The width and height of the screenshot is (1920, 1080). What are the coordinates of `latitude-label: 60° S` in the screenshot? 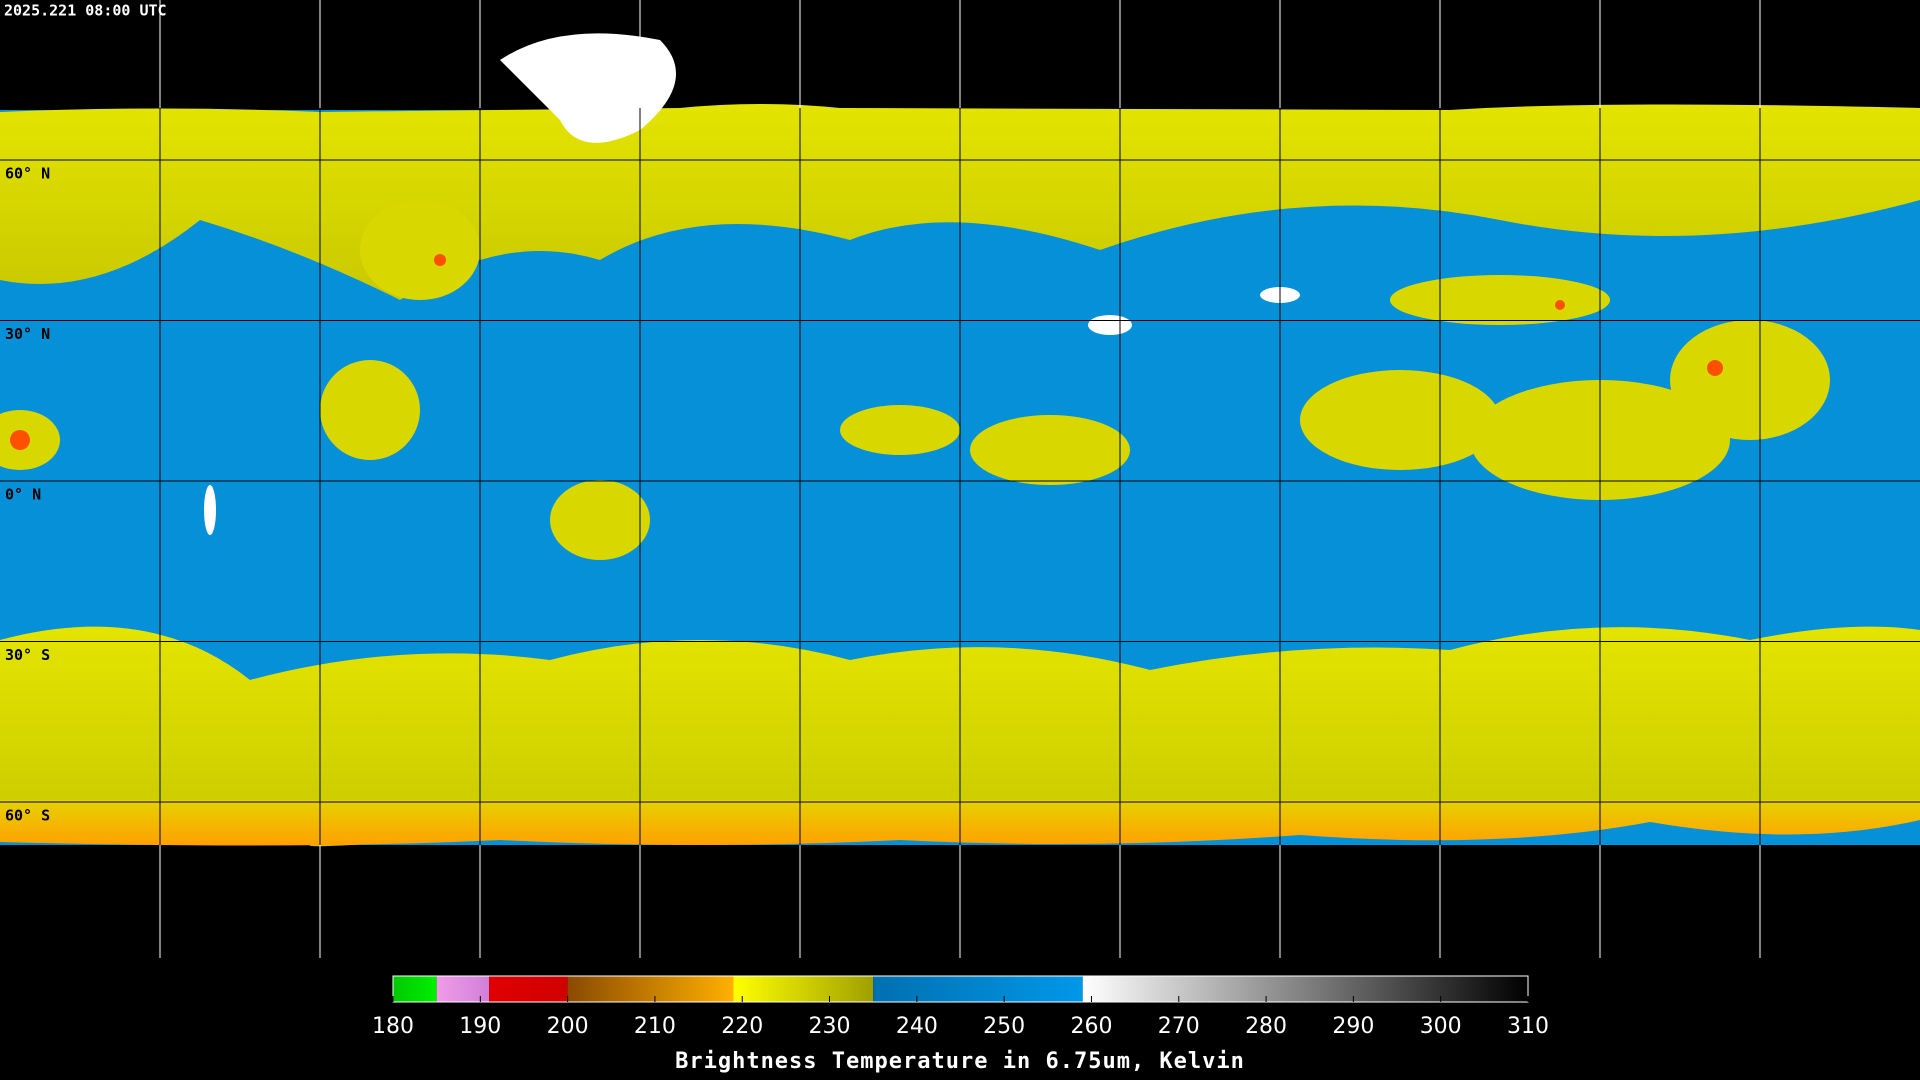 It's located at (27, 816).